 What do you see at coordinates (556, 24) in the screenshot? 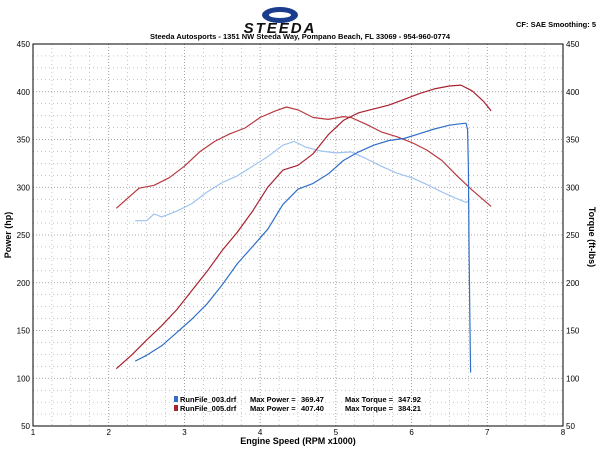
I see `correction-info: CF: SAE Smoothing: 5` at bounding box center [556, 24].